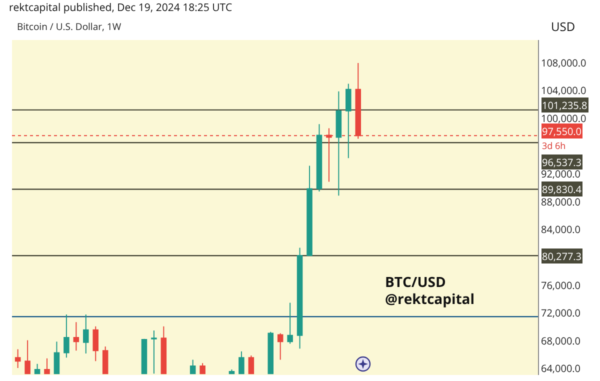  I want to click on y-tick-label: 88,000.0, so click(561, 201).